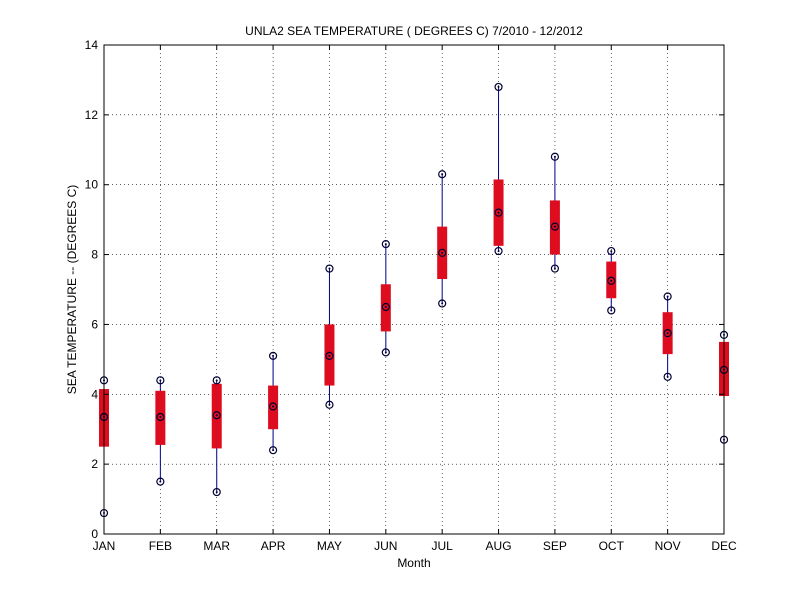  Describe the element at coordinates (92, 45) in the screenshot. I see `y-tick-label: 14` at that location.